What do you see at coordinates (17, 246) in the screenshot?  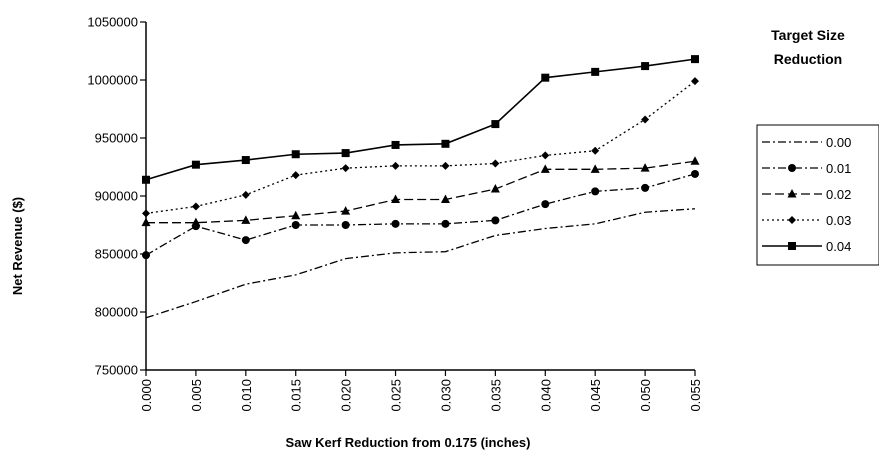 I see `y-axis-title: Net Revenue ($)` at bounding box center [17, 246].